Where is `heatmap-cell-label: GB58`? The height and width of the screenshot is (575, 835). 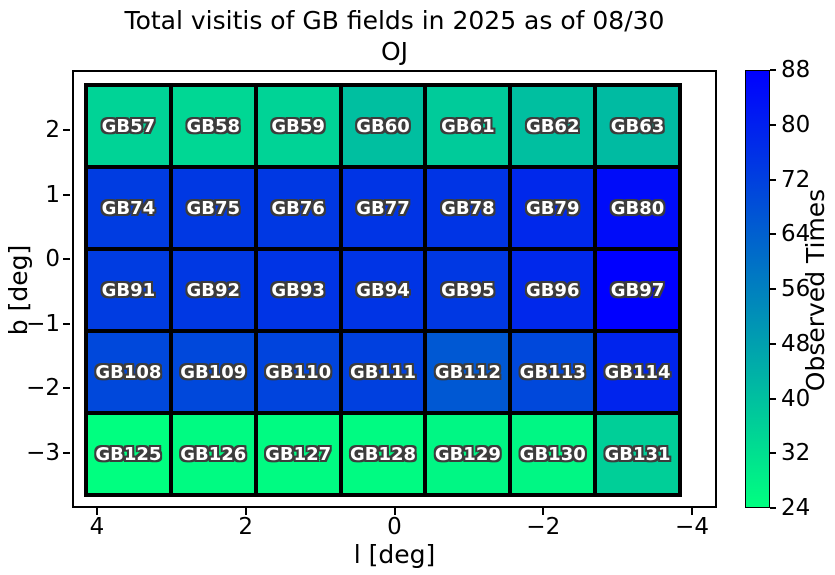
heatmap-cell-label: GB58 is located at coordinates (213, 126).